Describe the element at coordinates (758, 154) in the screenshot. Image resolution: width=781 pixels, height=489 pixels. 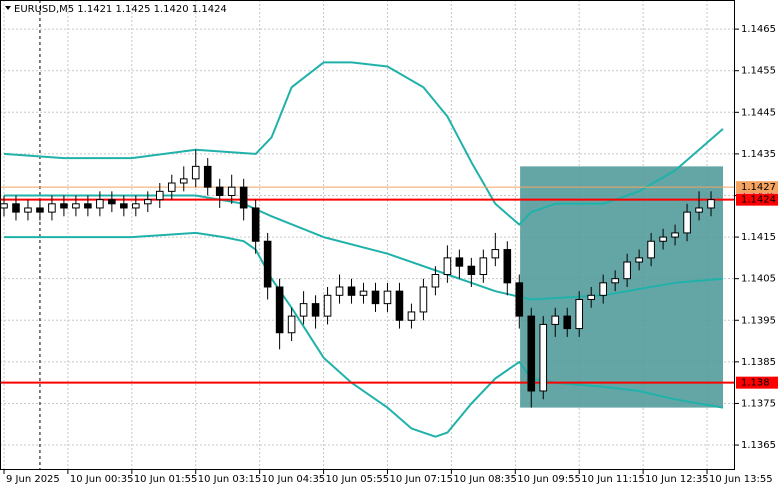
I see `y-tick-label: 1.1435` at that location.